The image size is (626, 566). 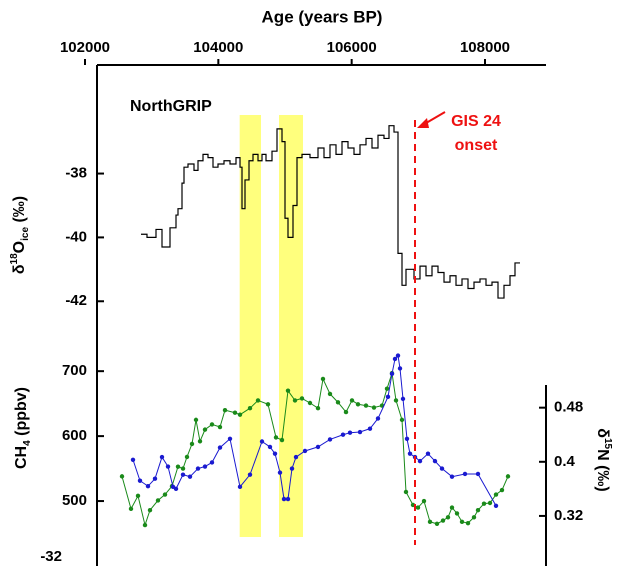 I want to click on x-axis-title: Age (years BP), so click(x=322, y=16).